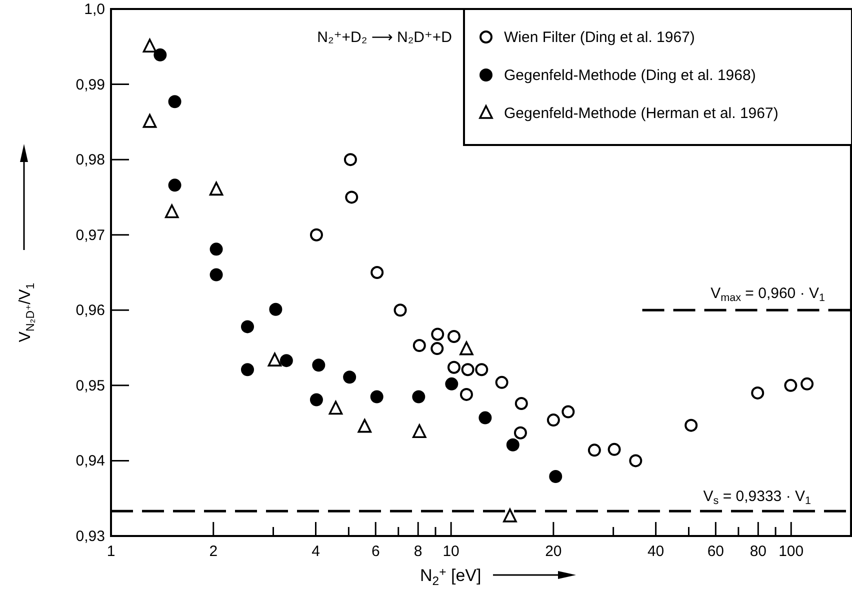 The height and width of the screenshot is (589, 852). I want to click on x-tick-label: 6, so click(375, 551).